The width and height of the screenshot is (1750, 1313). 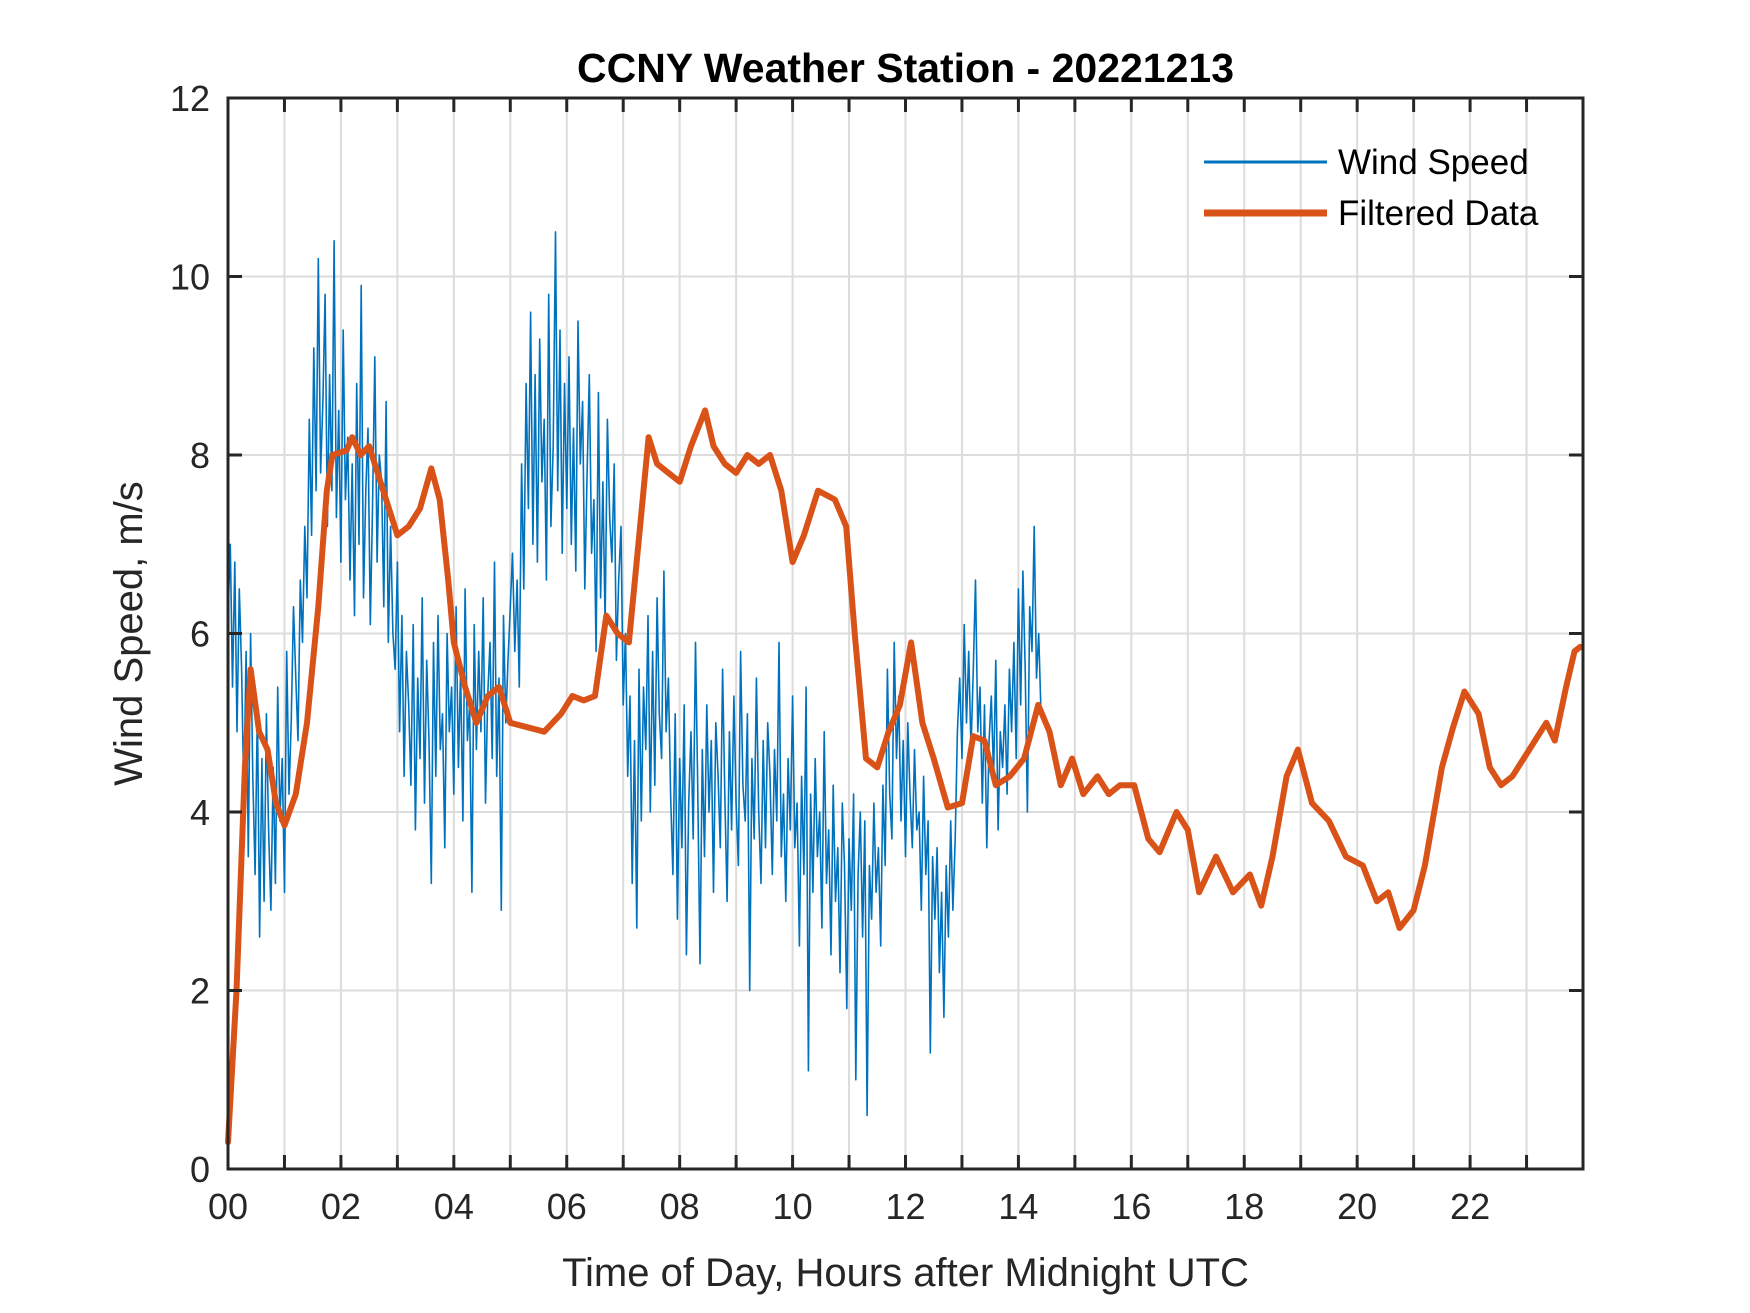 I want to click on x-tick-label: 22, so click(x=1470, y=1206).